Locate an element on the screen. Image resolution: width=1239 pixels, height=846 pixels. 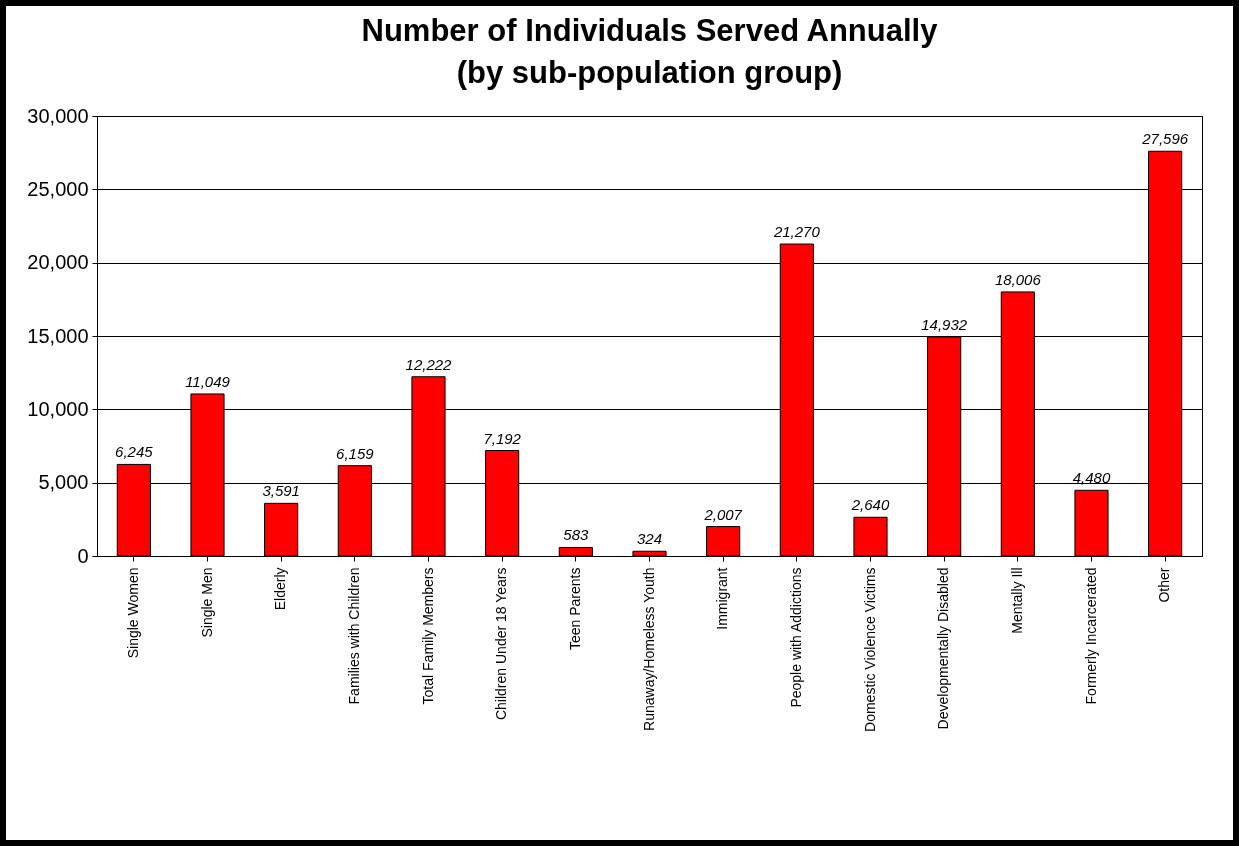
data-label: 14,932 is located at coordinates (944, 324).